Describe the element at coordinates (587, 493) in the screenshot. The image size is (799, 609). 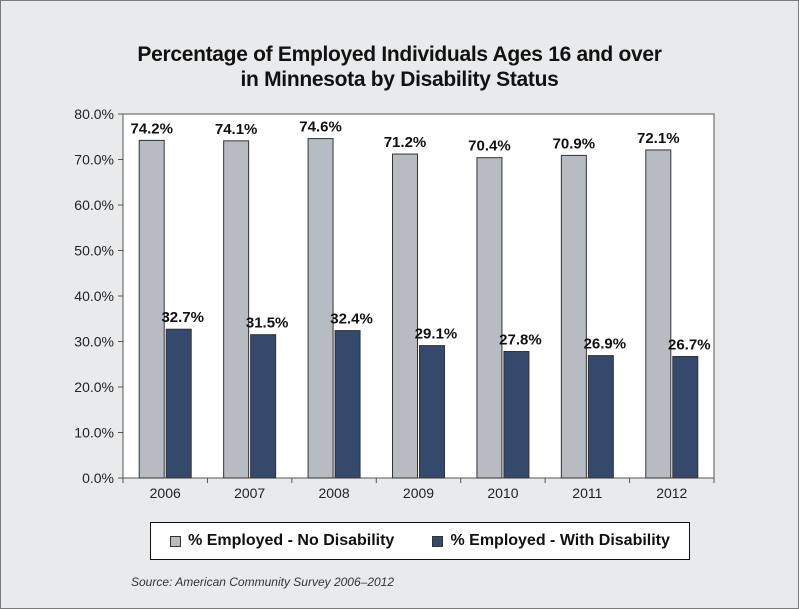
I see `x-tick-label: 2011` at that location.